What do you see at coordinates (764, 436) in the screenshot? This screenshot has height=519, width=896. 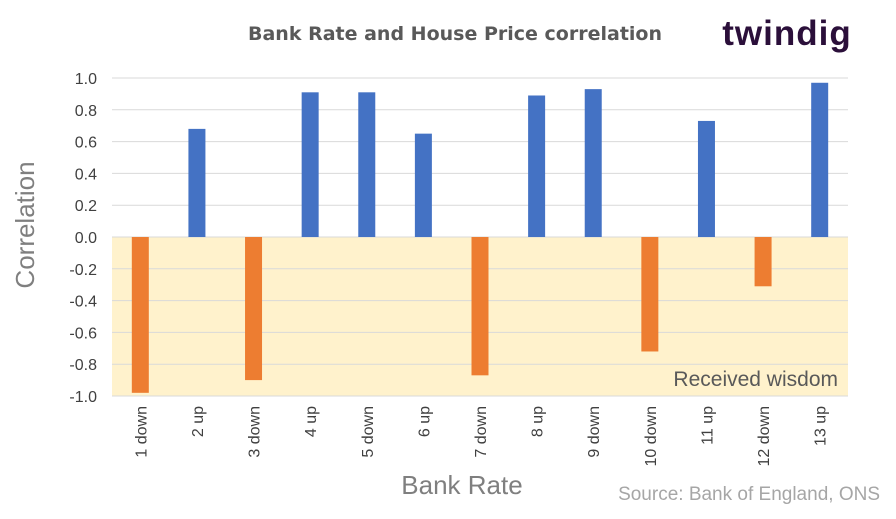 I see `x-tick-label: 12 down` at bounding box center [764, 436].